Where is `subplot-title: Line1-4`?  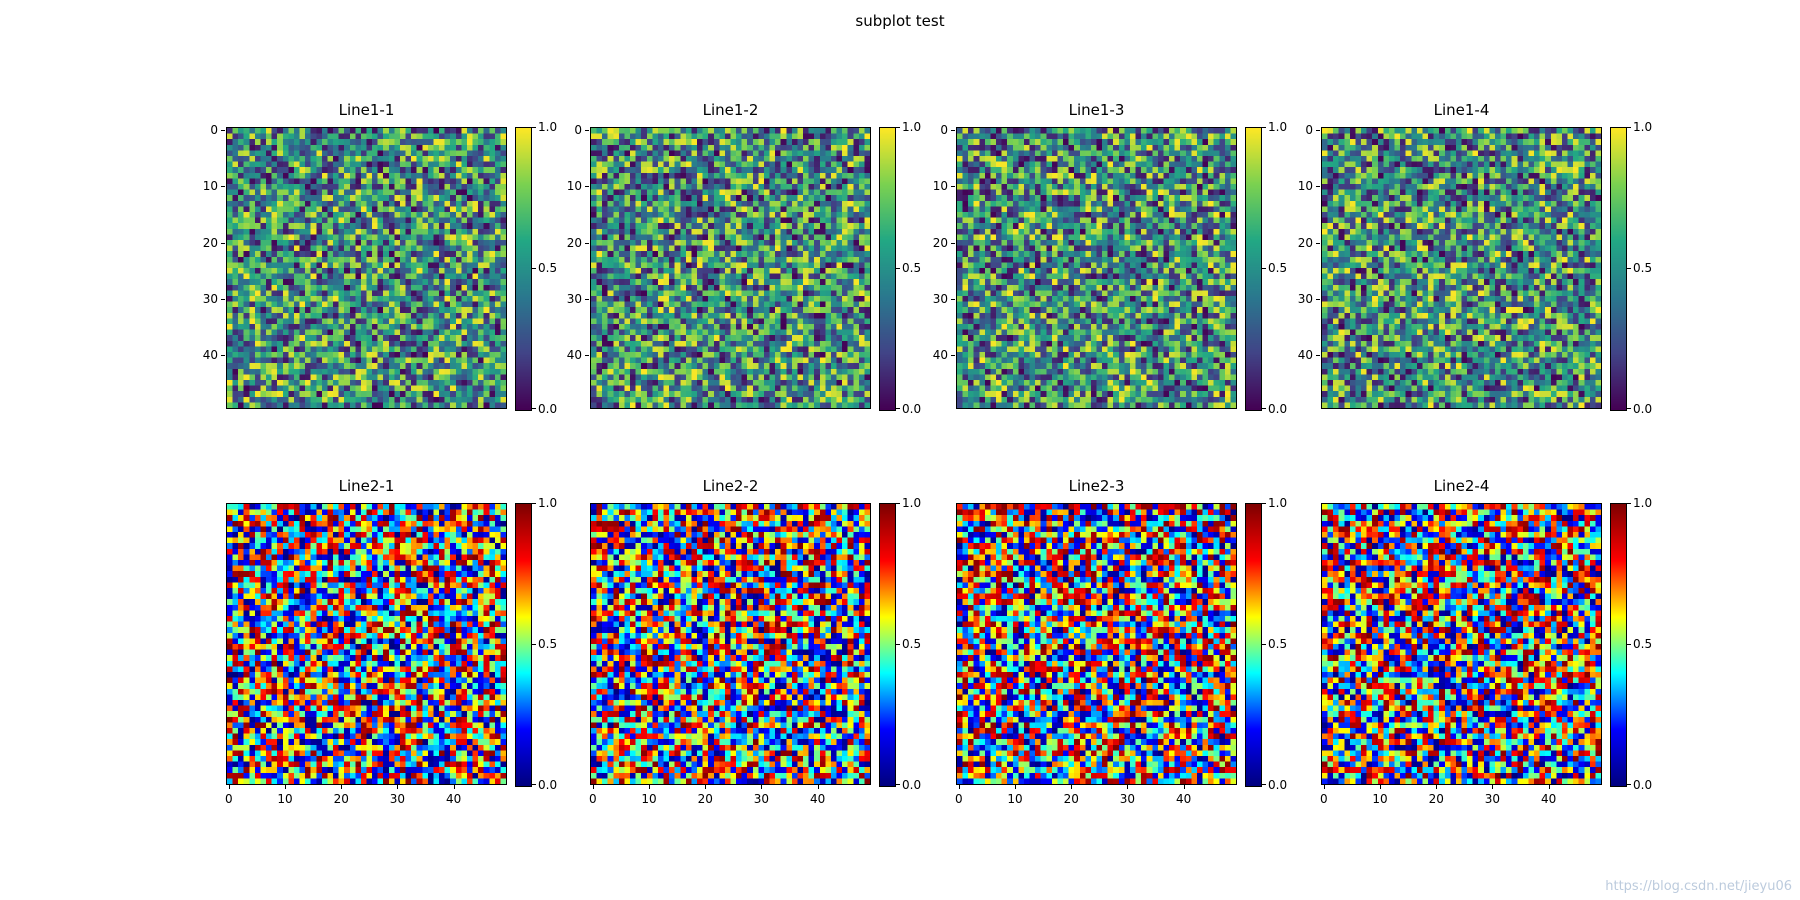
subplot-title: Line1-4 is located at coordinates (1461, 110).